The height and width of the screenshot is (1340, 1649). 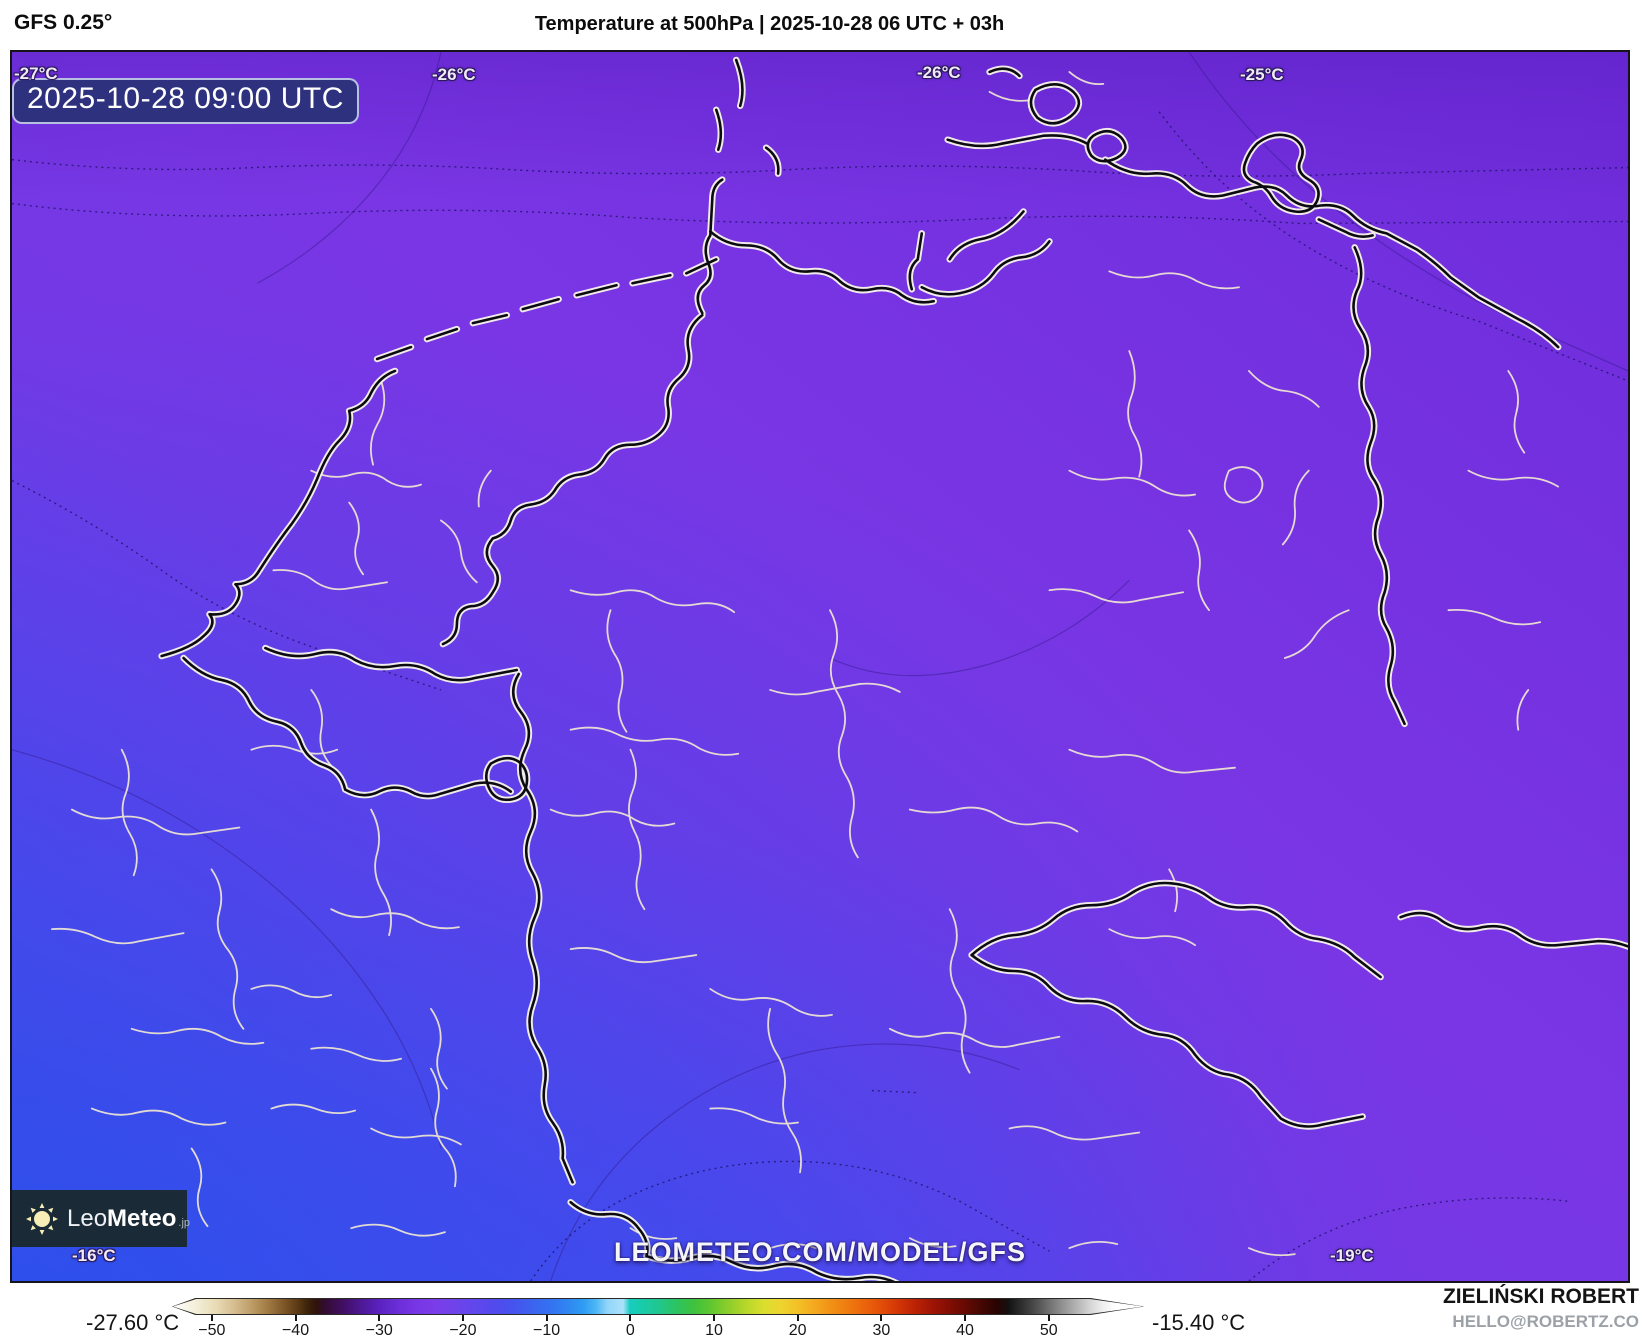 I want to click on colorbar-tick-label: −40, so click(x=295, y=1330).